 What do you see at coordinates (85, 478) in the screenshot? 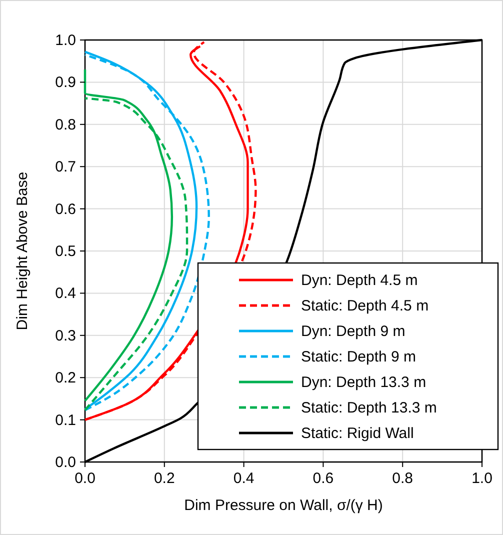
I see `x-tick-label: 0.0` at bounding box center [85, 478].